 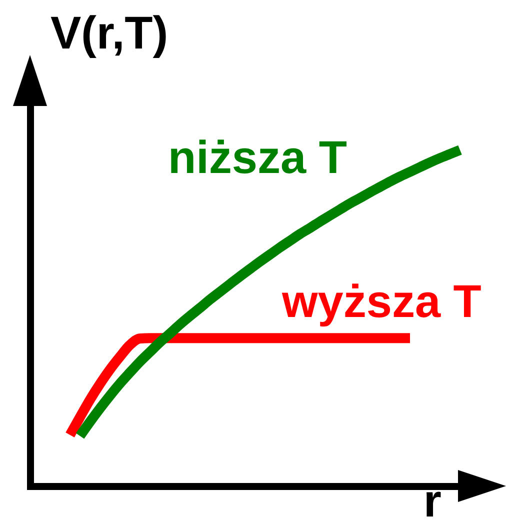 I want to click on series-label: wyższa T, so click(x=381, y=301).